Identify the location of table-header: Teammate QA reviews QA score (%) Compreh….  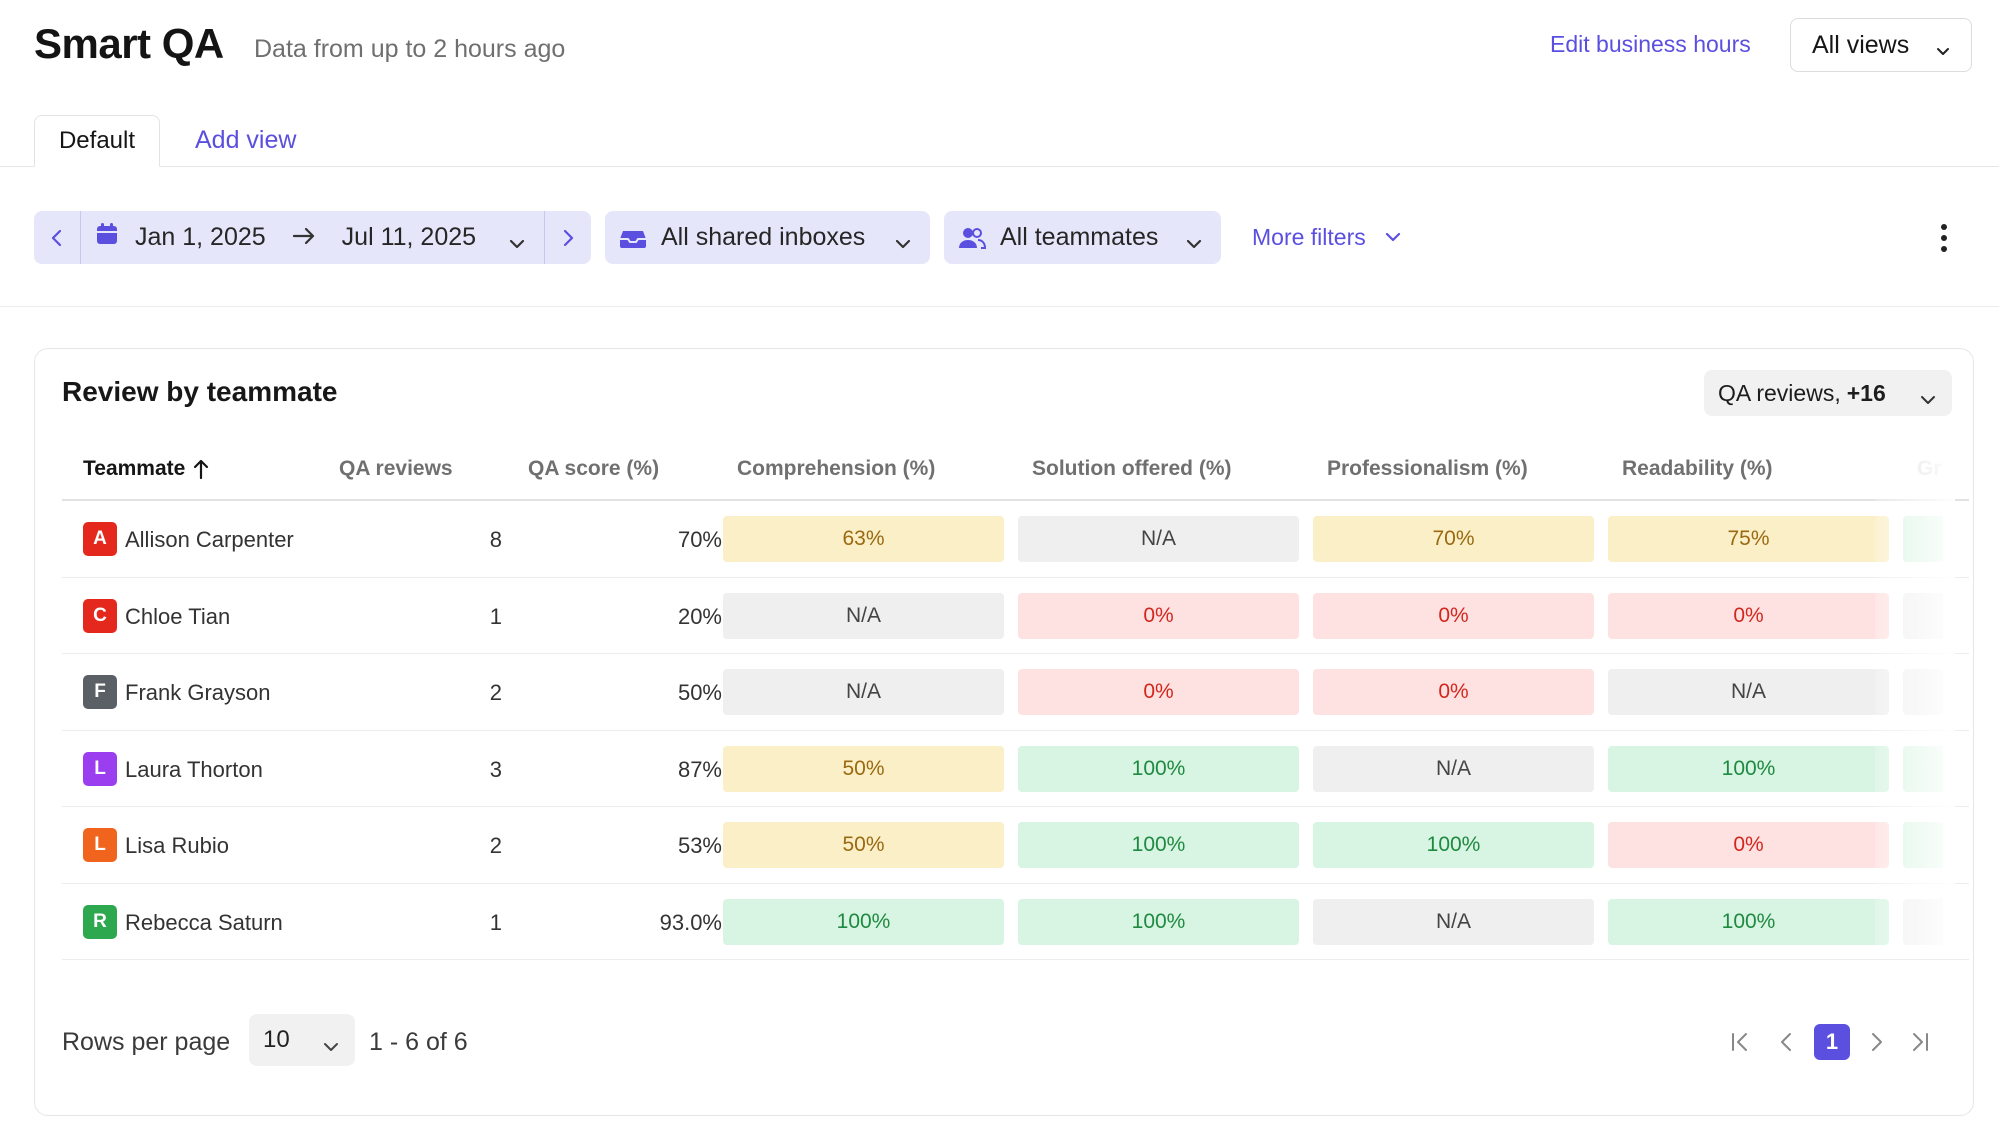
(1015, 470).